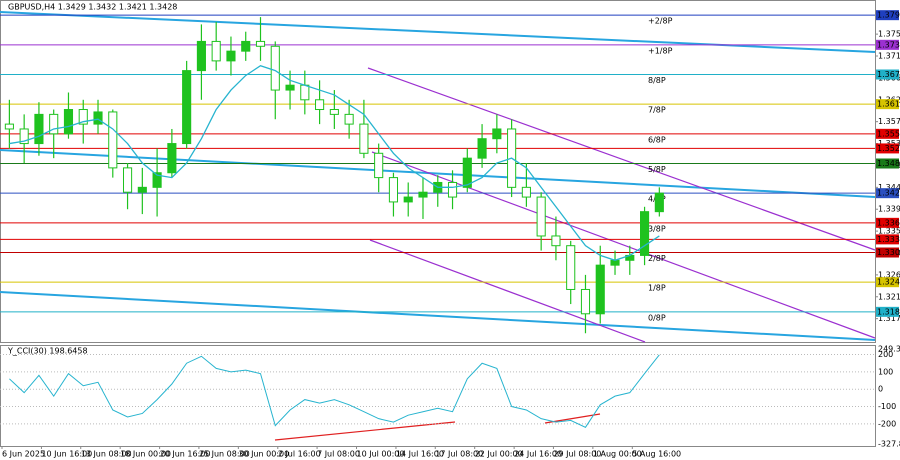 This screenshot has height=460, width=900. Describe the element at coordinates (889, 444) in the screenshot. I see `y-tick-label: -327.832` at that location.